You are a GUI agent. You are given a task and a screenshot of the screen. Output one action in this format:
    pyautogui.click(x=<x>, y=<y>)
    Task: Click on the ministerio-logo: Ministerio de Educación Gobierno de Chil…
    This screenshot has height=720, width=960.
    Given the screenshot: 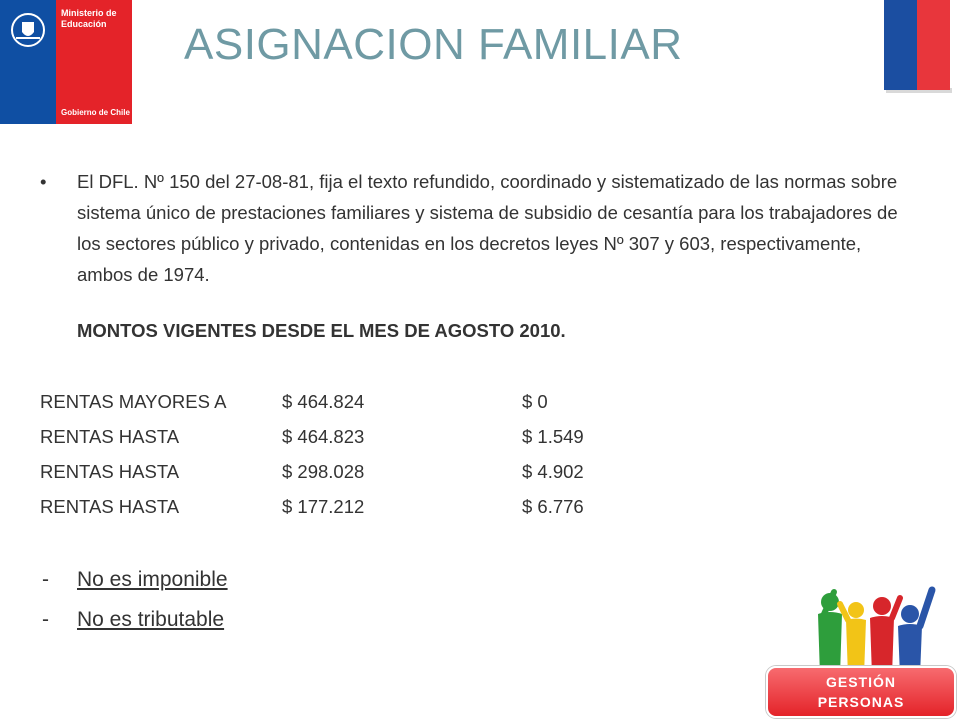 What is the action you would take?
    pyautogui.click(x=66, y=62)
    